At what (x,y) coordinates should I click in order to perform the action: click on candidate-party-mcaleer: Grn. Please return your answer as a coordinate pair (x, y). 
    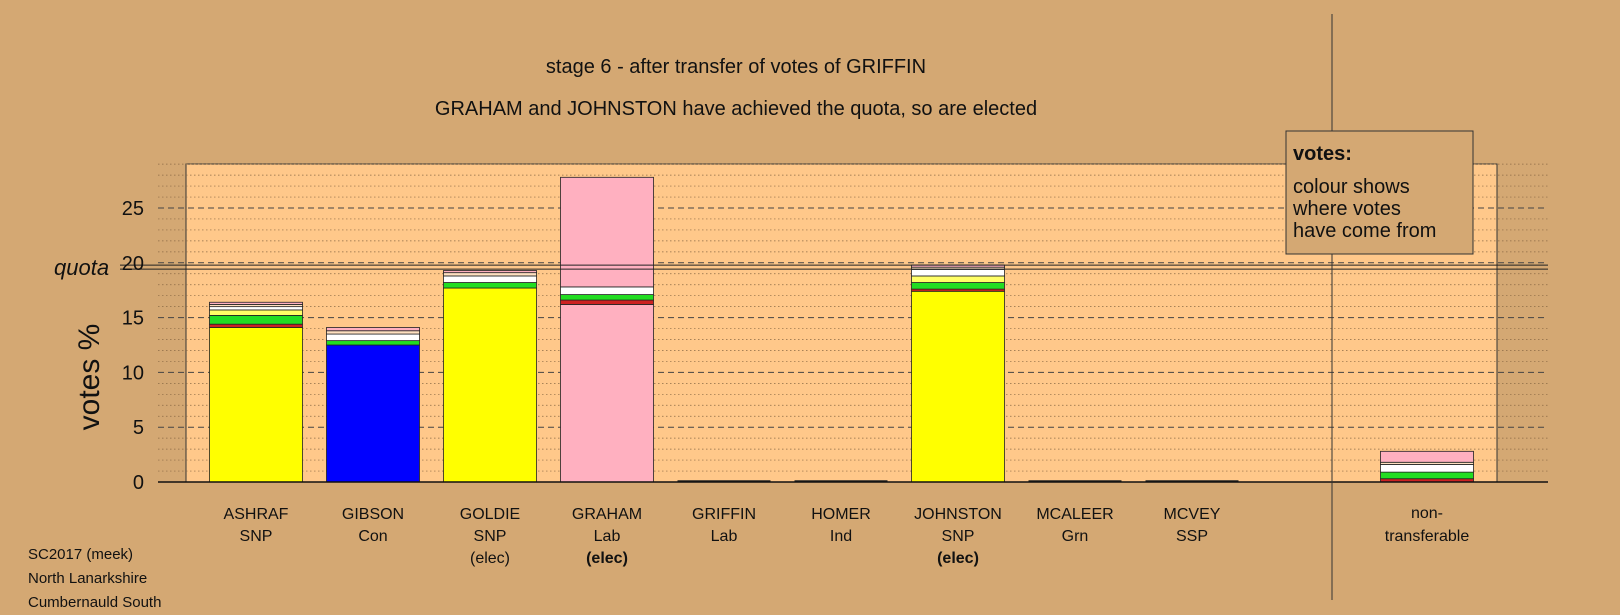
    Looking at the image, I should click on (1075, 536).